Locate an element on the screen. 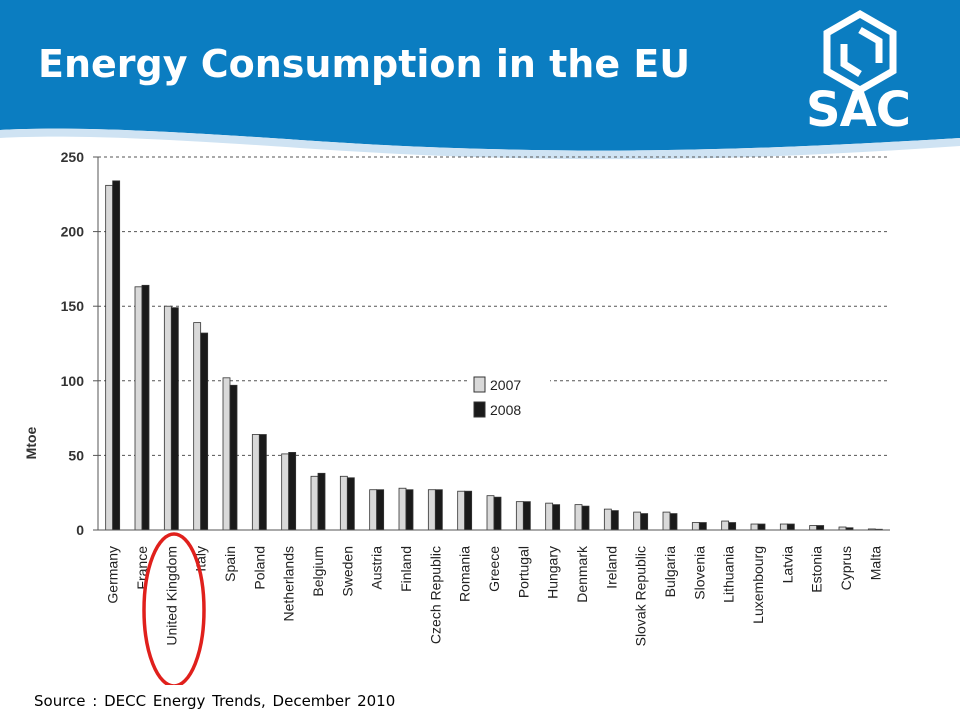 Image resolution: width=960 pixels, height=720 pixels. bar-2007-portugal is located at coordinates (519, 516).